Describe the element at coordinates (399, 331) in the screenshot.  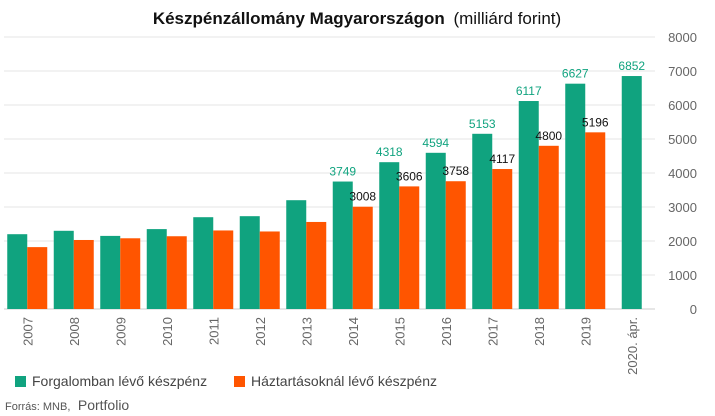
I see `x-tick-label: 2015` at that location.